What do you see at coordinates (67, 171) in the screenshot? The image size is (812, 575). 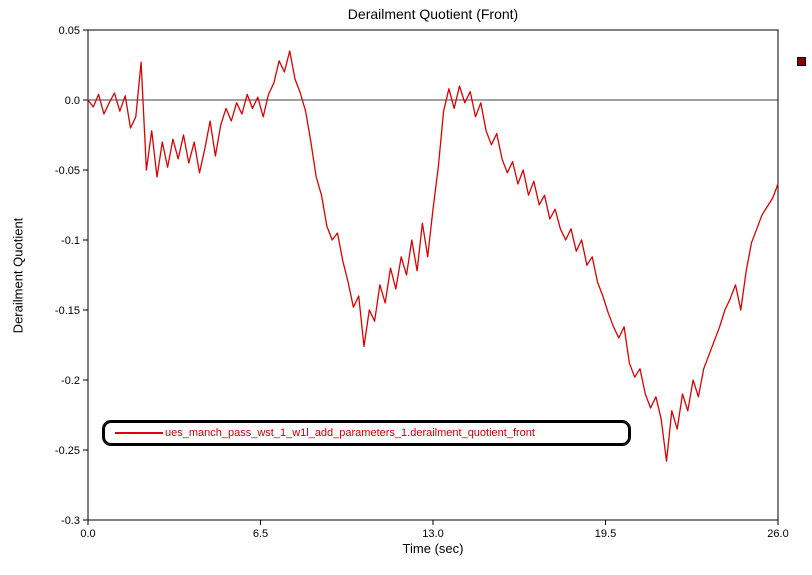 I see `y-tick-label: -0.05` at bounding box center [67, 171].